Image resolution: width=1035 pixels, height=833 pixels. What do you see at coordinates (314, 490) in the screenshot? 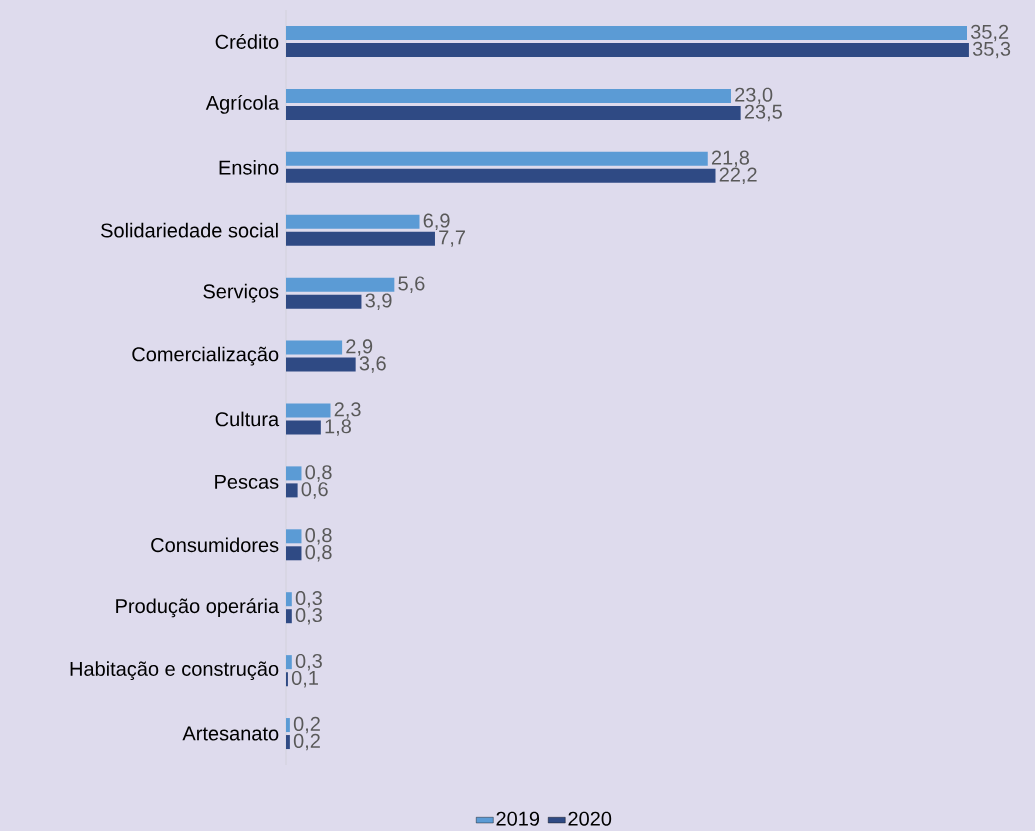
I see `data-label: 0,6` at bounding box center [314, 490].